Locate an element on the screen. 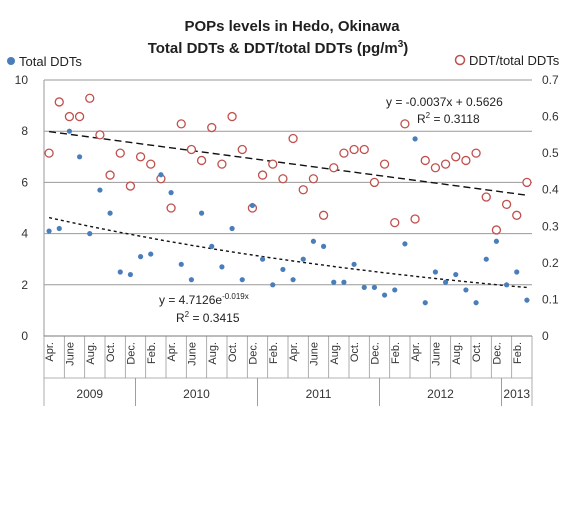 Image resolution: width=583 pixels, height=532 pixels. title-superscript: 3 is located at coordinates (401, 44).